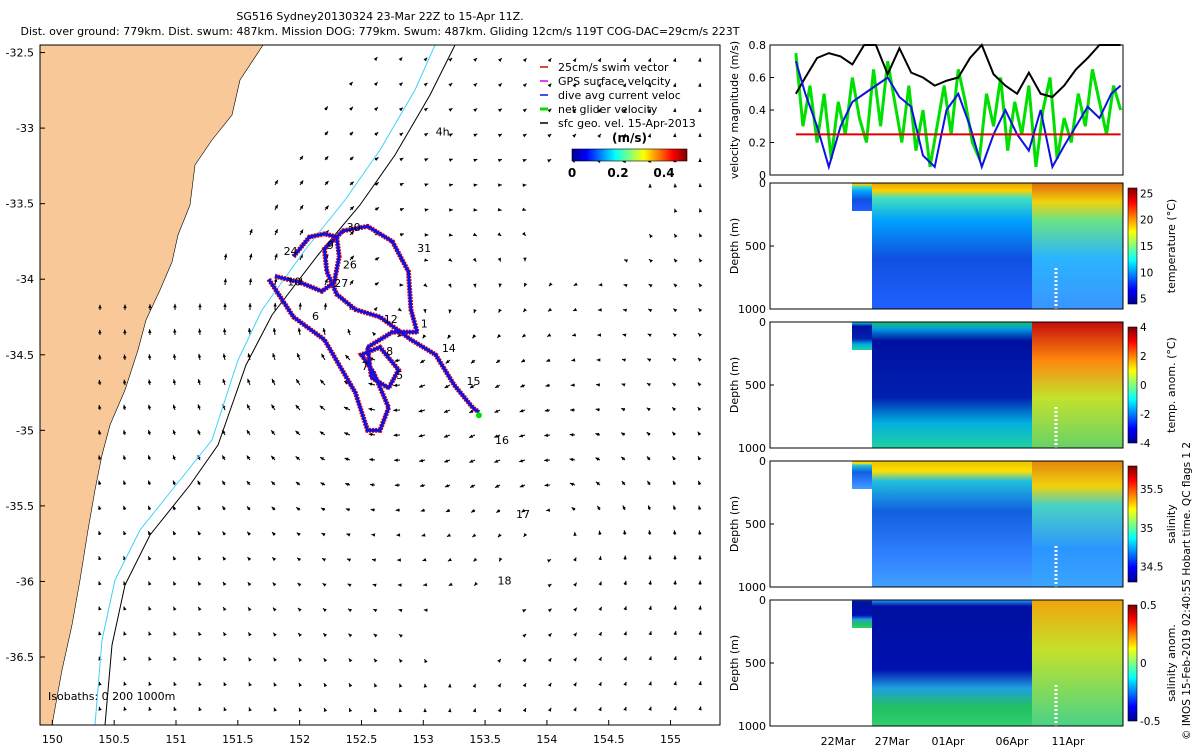 The image size is (1200, 750). Describe the element at coordinates (734, 663) in the screenshot. I see `section-depth-label: Depth (m)` at that location.